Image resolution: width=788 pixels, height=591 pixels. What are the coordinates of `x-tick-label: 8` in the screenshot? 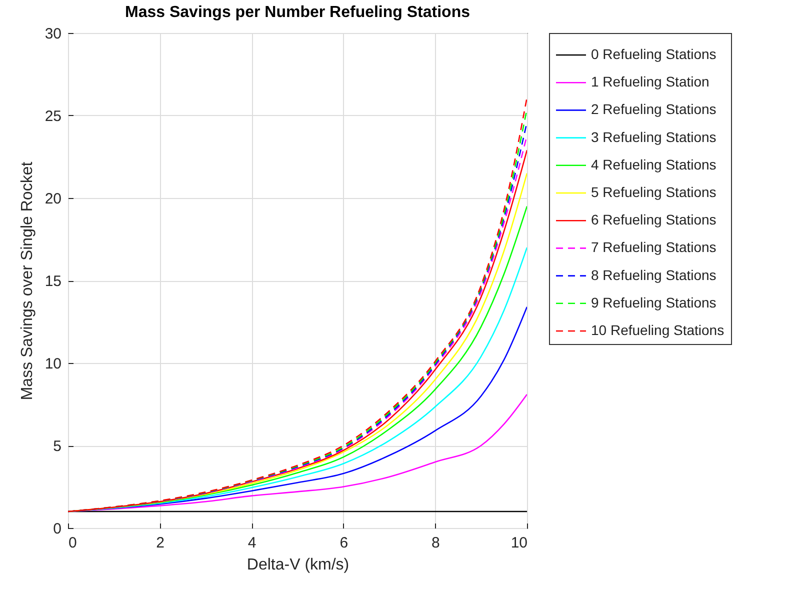 It's located at (436, 543).